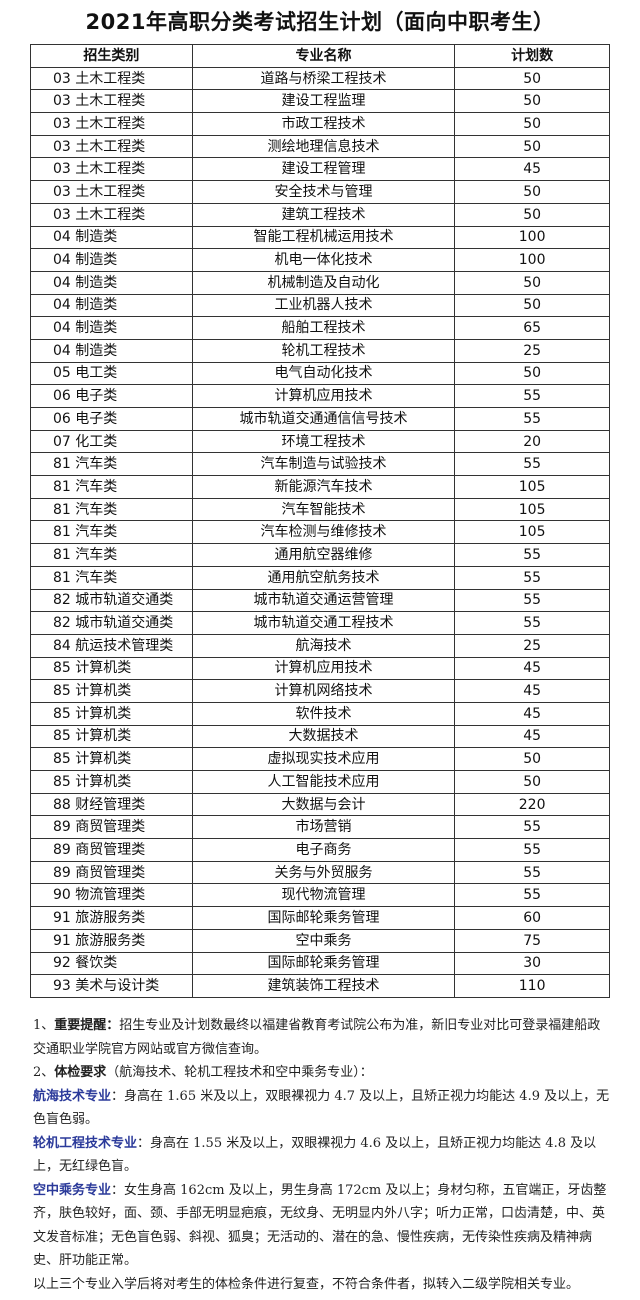 The image size is (640, 1300). Describe the element at coordinates (323, 260) in the screenshot. I see `cell-major: 机电一体化技术` at that location.